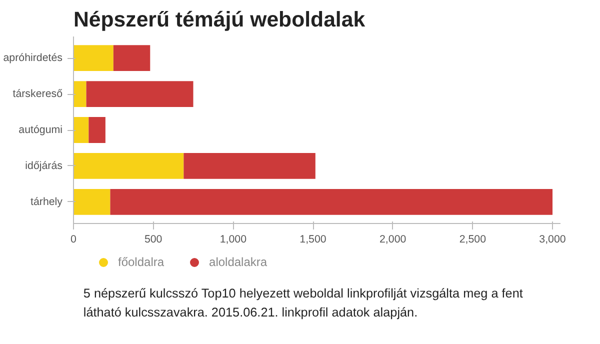  I want to click on chart-title: Népszerű témájú weboldalak, so click(220, 20).